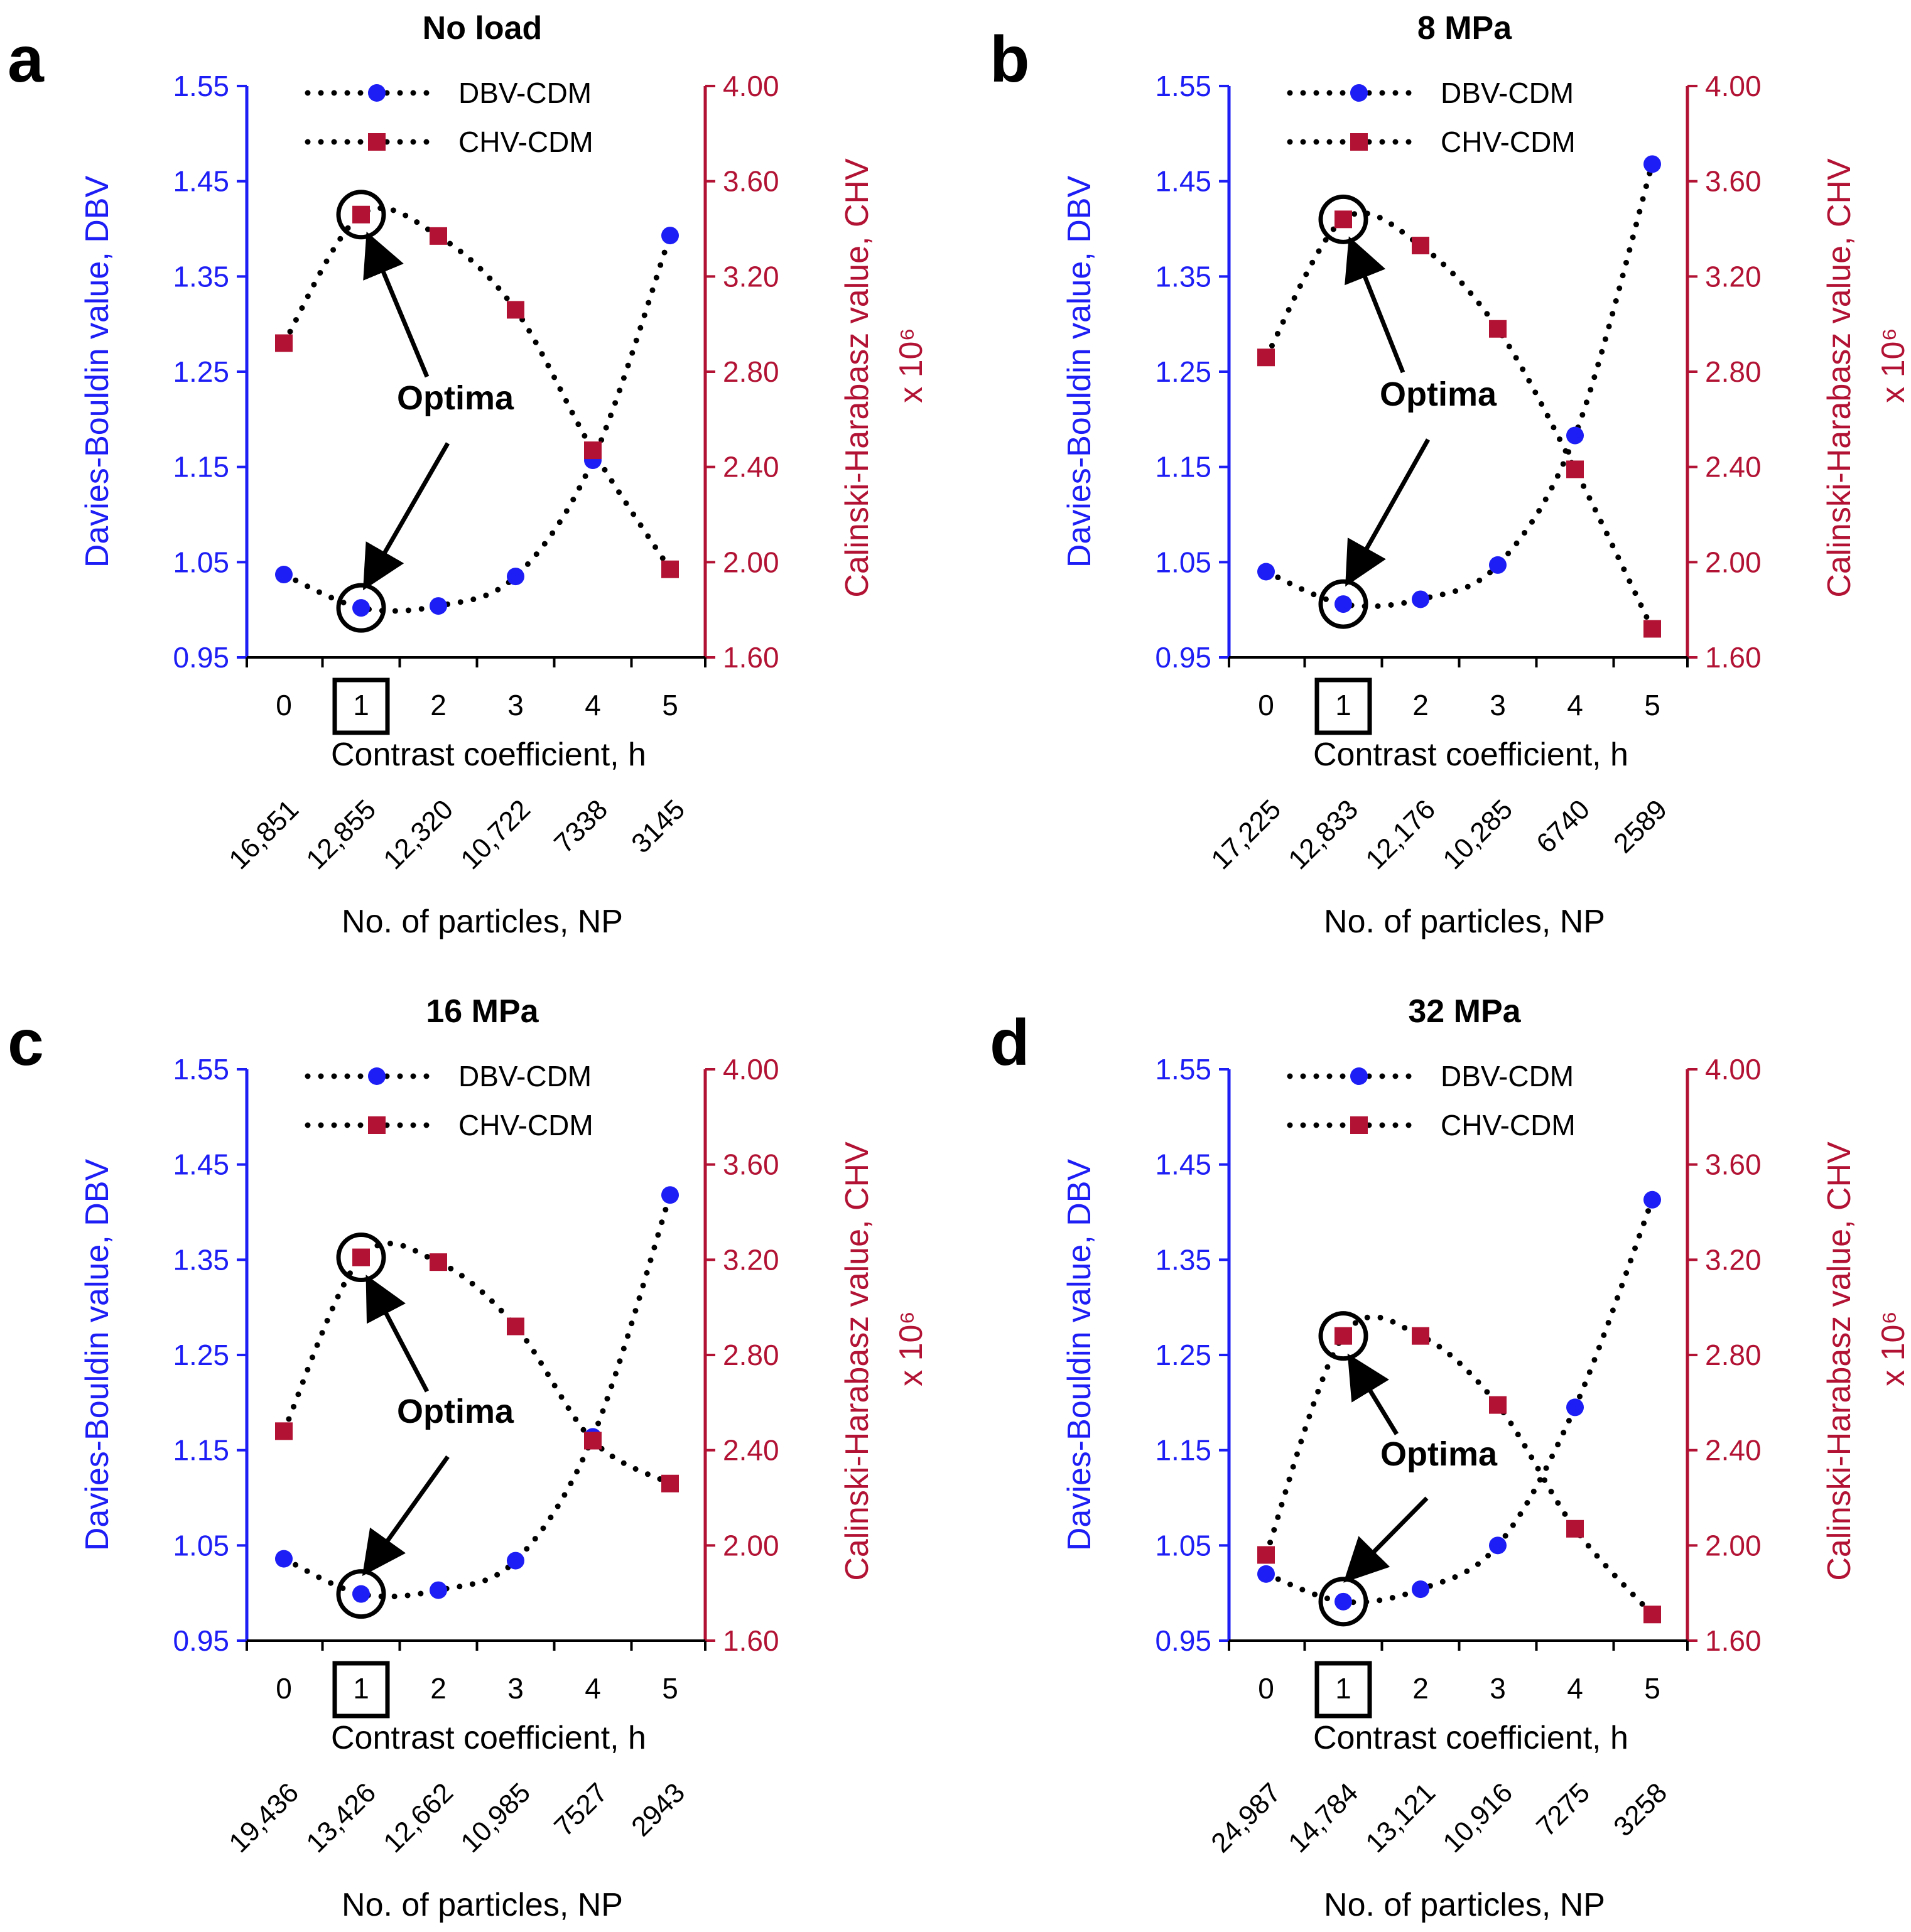 The image size is (1911, 1932). Describe the element at coordinates (1563, 827) in the screenshot. I see `np-tick-label: 6740` at that location.